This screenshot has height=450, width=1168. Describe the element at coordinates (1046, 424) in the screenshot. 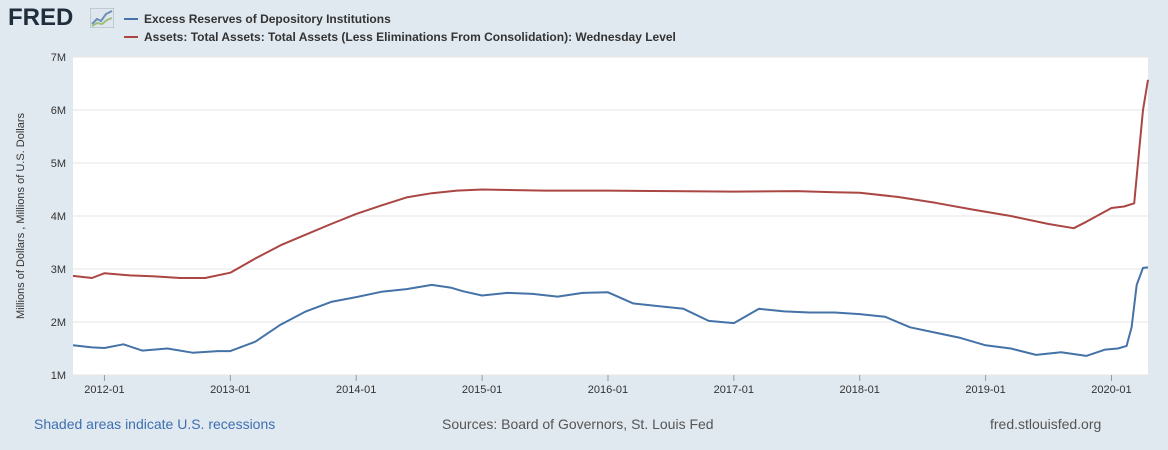

I see `site-url: fred.stlouisfed.org` at that location.